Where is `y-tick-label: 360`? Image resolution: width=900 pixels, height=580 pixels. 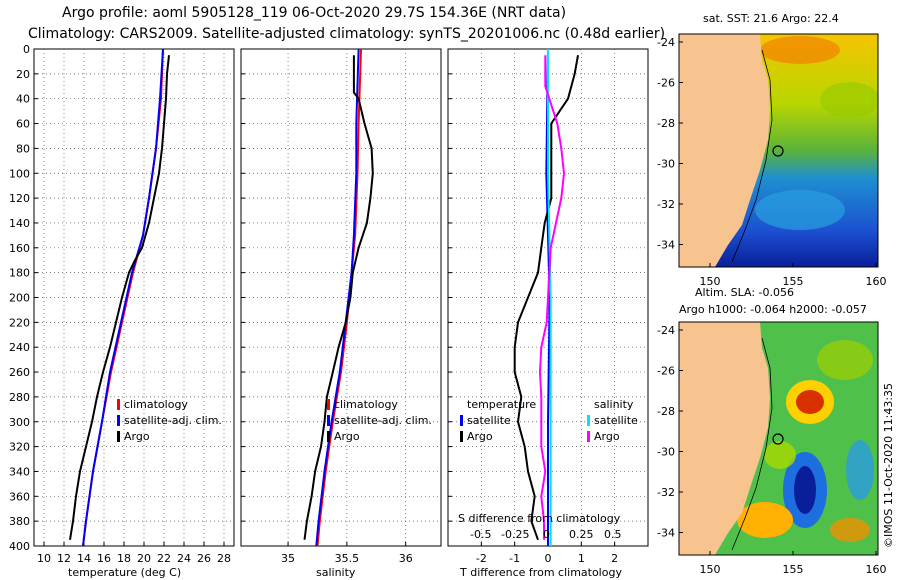 y-tick-label: 360 is located at coordinates (19, 496).